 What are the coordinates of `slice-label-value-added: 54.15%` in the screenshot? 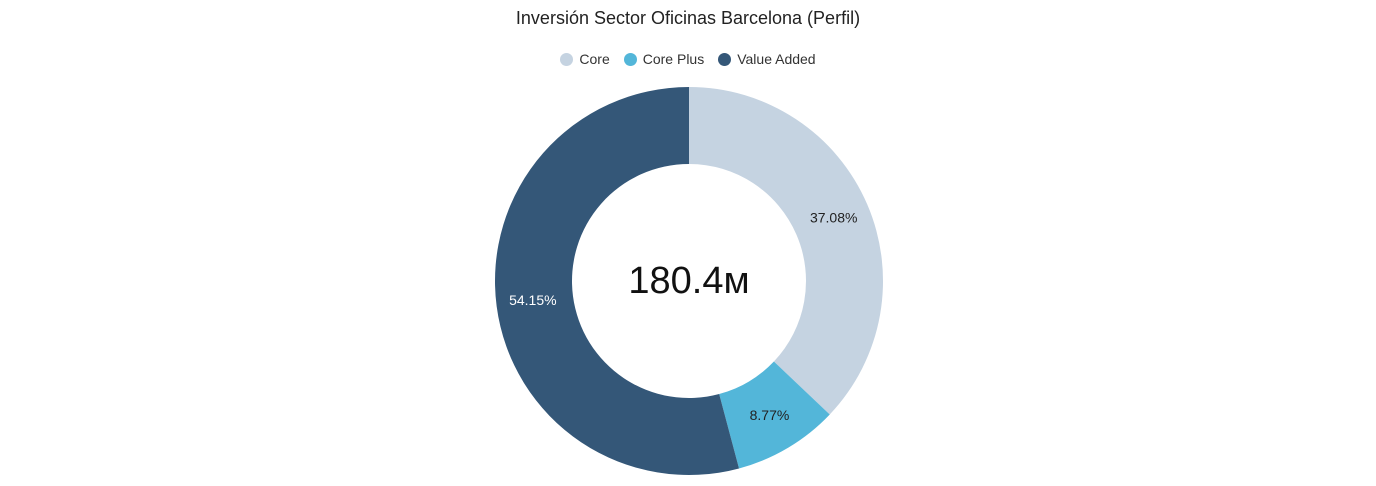 It's located at (532, 300).